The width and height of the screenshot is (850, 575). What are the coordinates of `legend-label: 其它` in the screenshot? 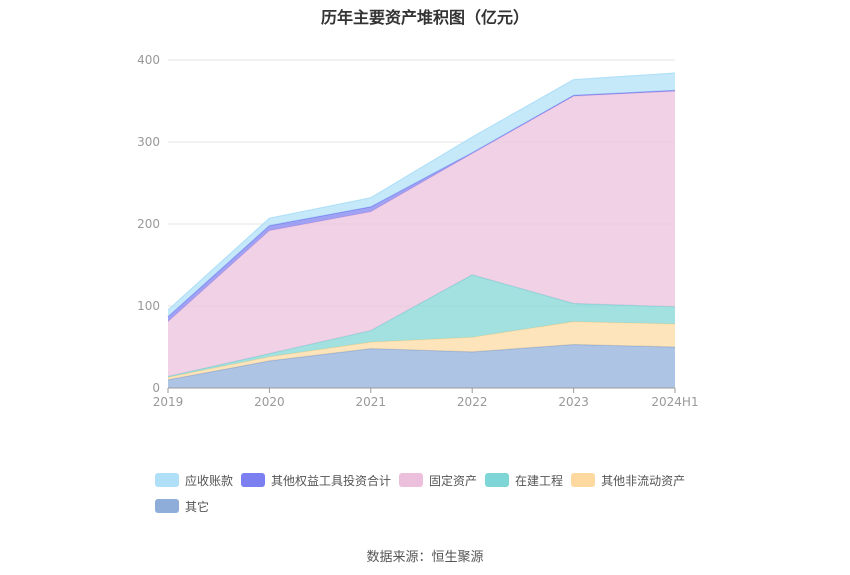 It's located at (197, 506).